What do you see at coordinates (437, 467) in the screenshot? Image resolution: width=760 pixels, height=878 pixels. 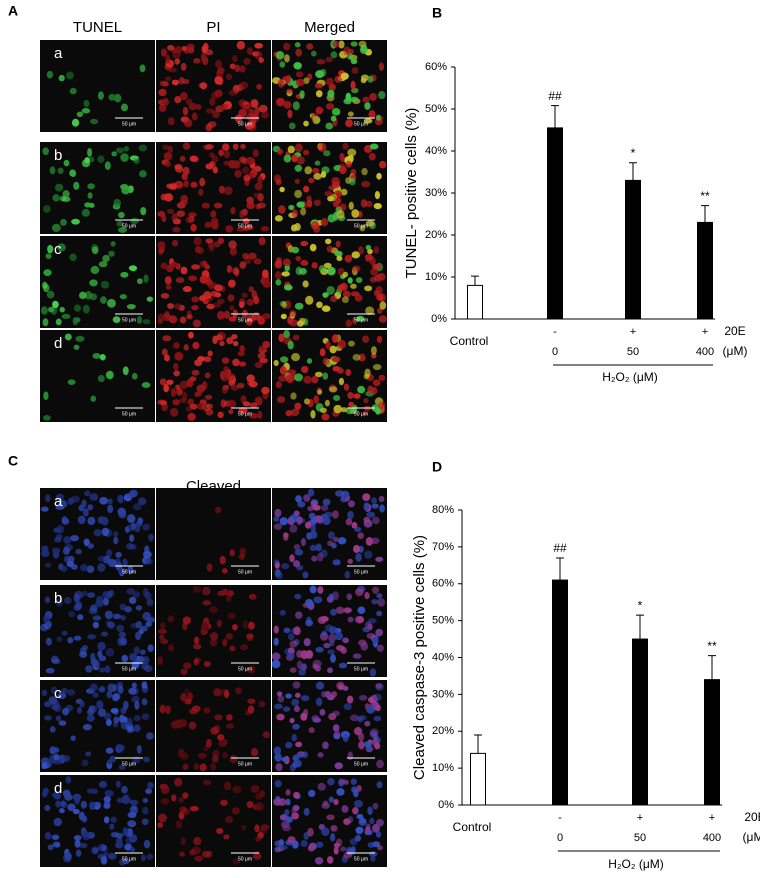 I see `panel-label: D` at bounding box center [437, 467].